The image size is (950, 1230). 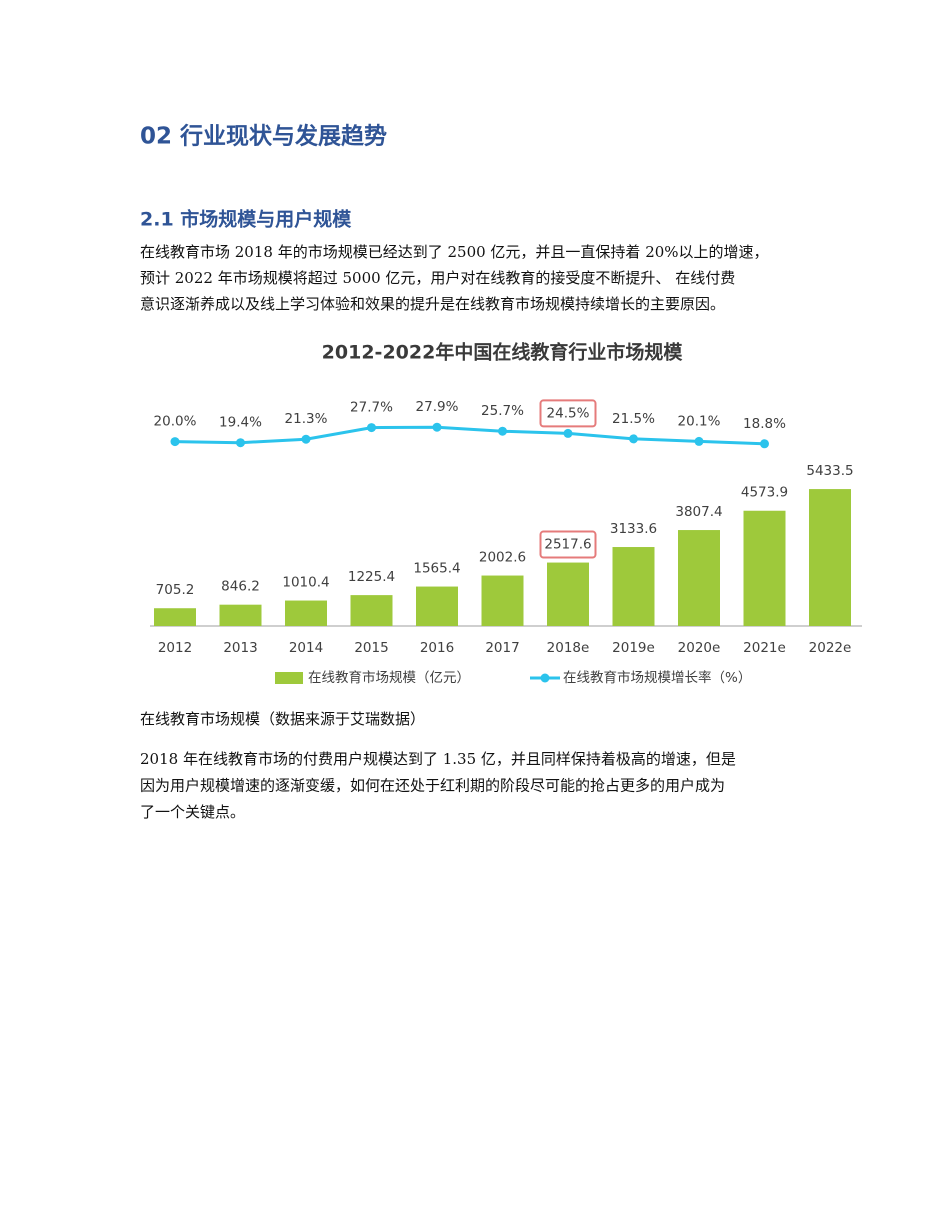 I want to click on x-tick-label: 2019e, so click(x=633, y=648).